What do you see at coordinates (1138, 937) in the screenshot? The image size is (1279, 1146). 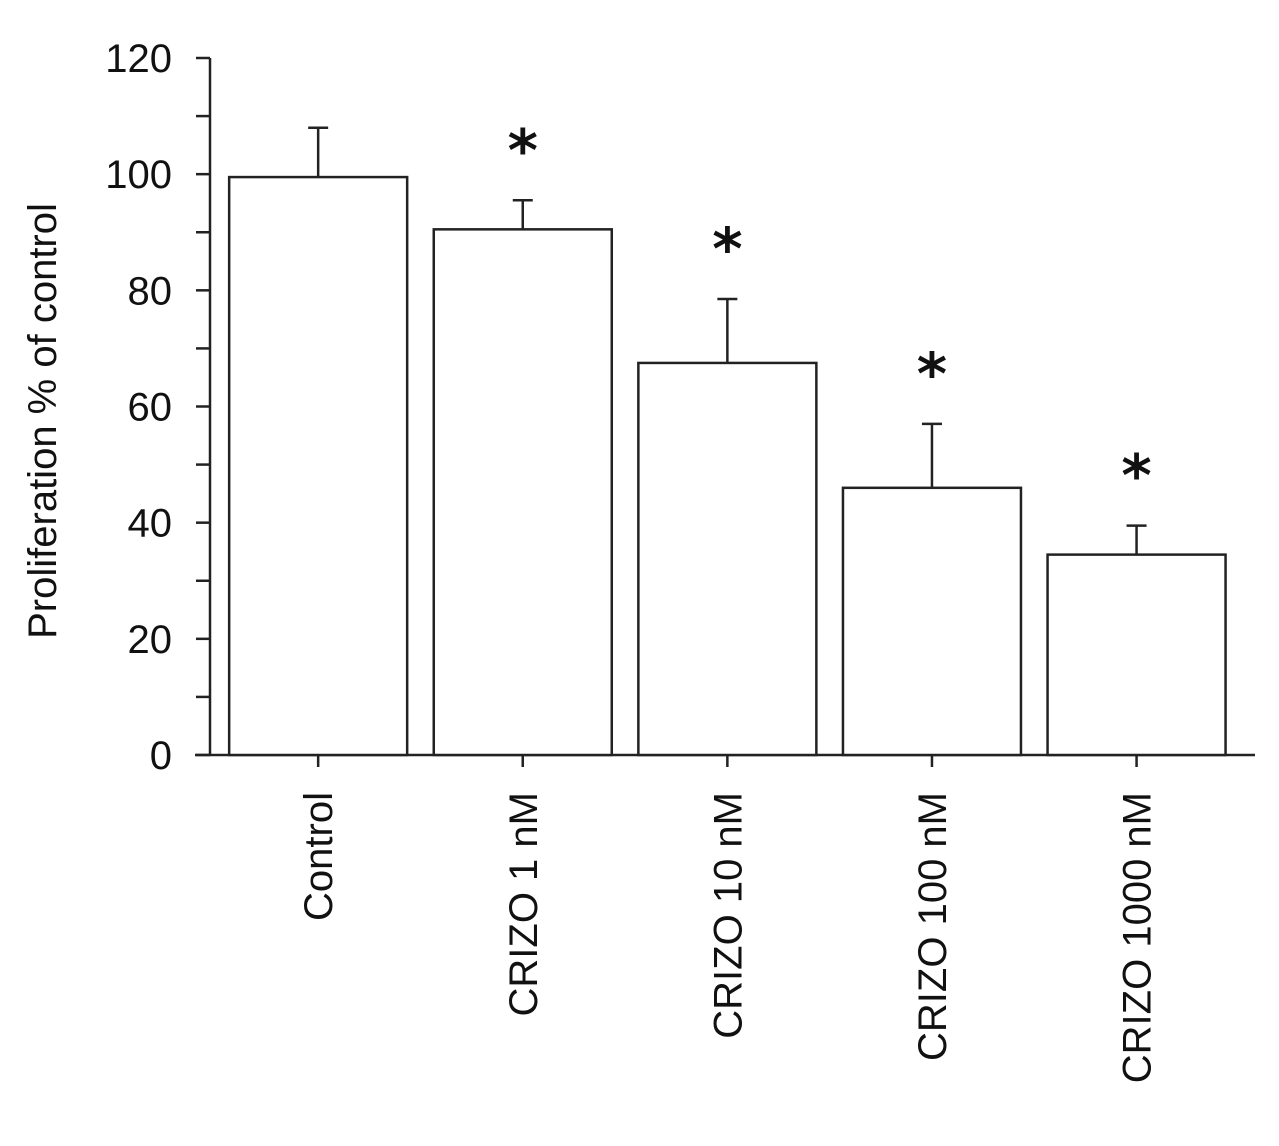 I see `x-category-label: CRIZO 1000 nM` at bounding box center [1138, 937].